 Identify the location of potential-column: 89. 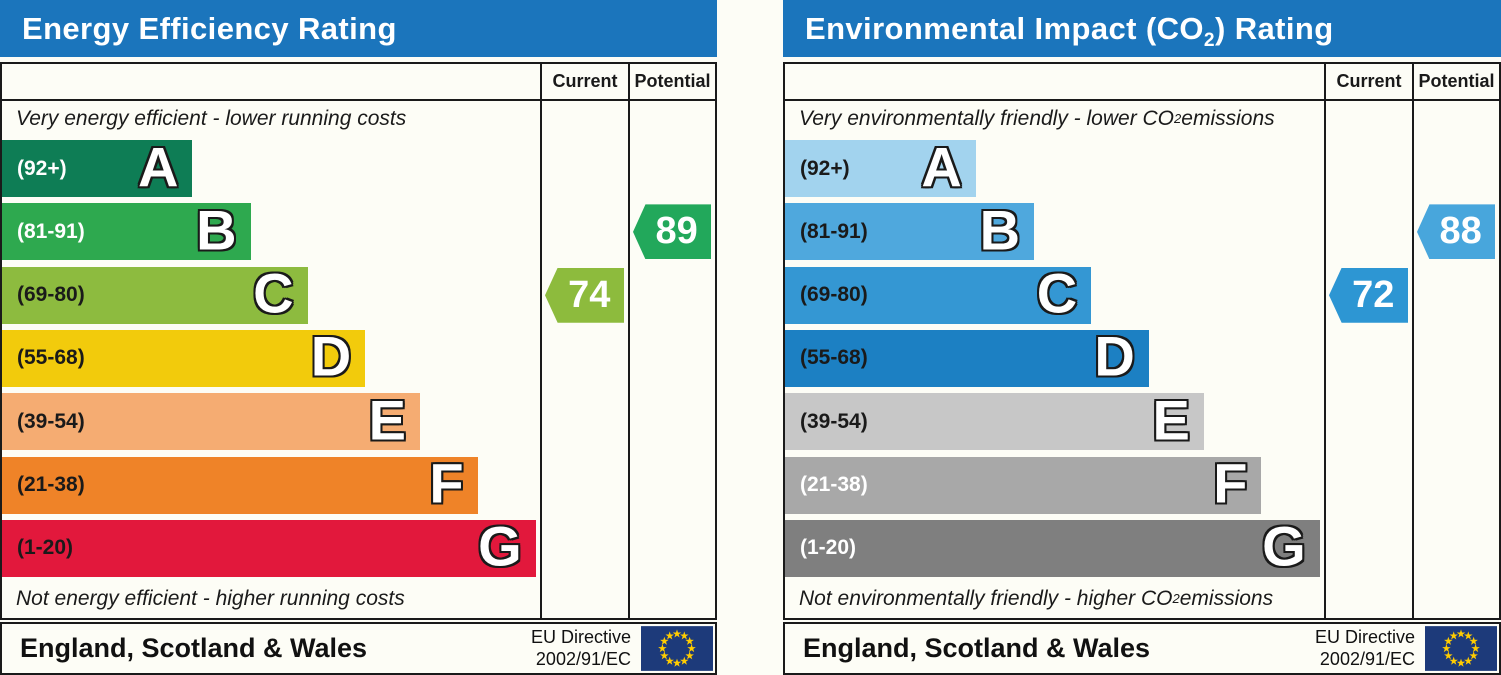
(671, 359).